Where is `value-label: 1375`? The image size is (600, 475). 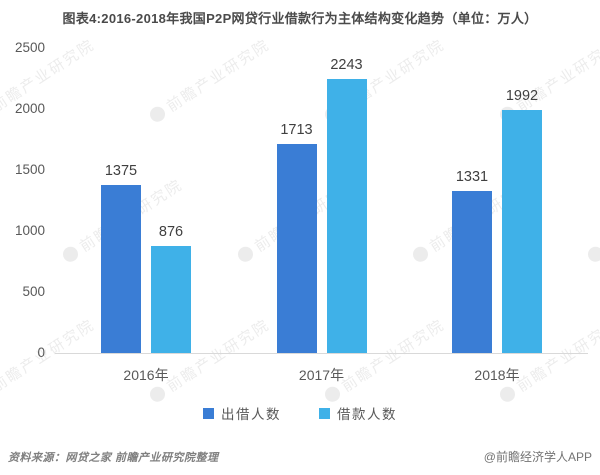
value-label: 1375 is located at coordinates (121, 171).